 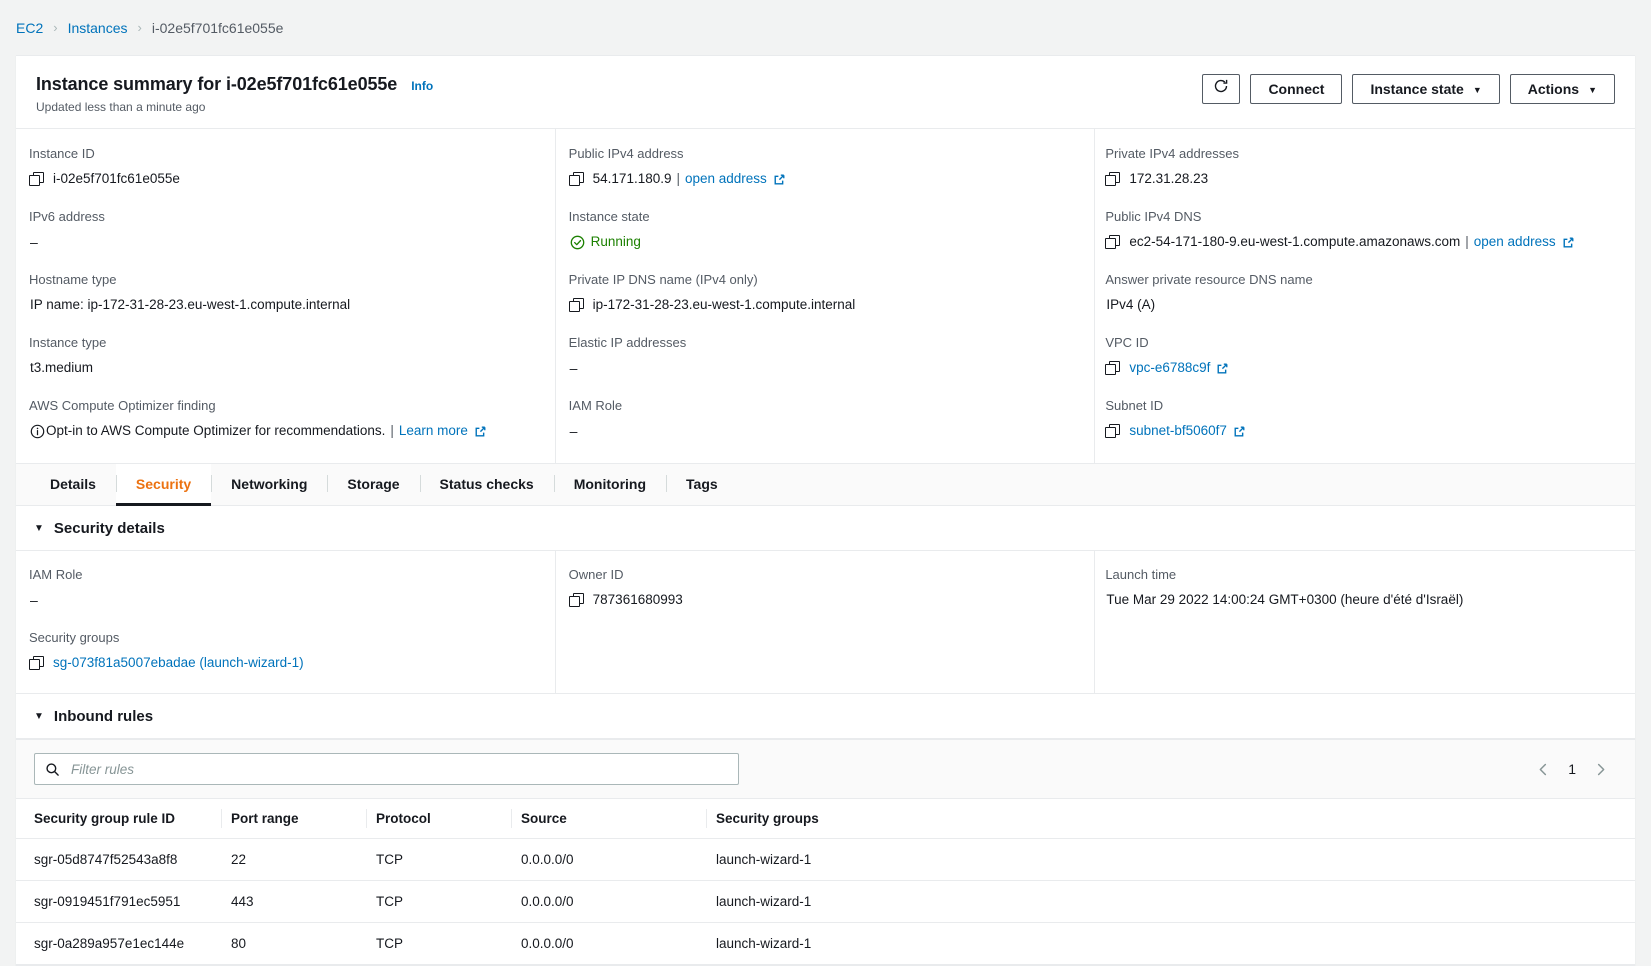 What do you see at coordinates (68, 342) in the screenshot?
I see `field-label: Instance type` at bounding box center [68, 342].